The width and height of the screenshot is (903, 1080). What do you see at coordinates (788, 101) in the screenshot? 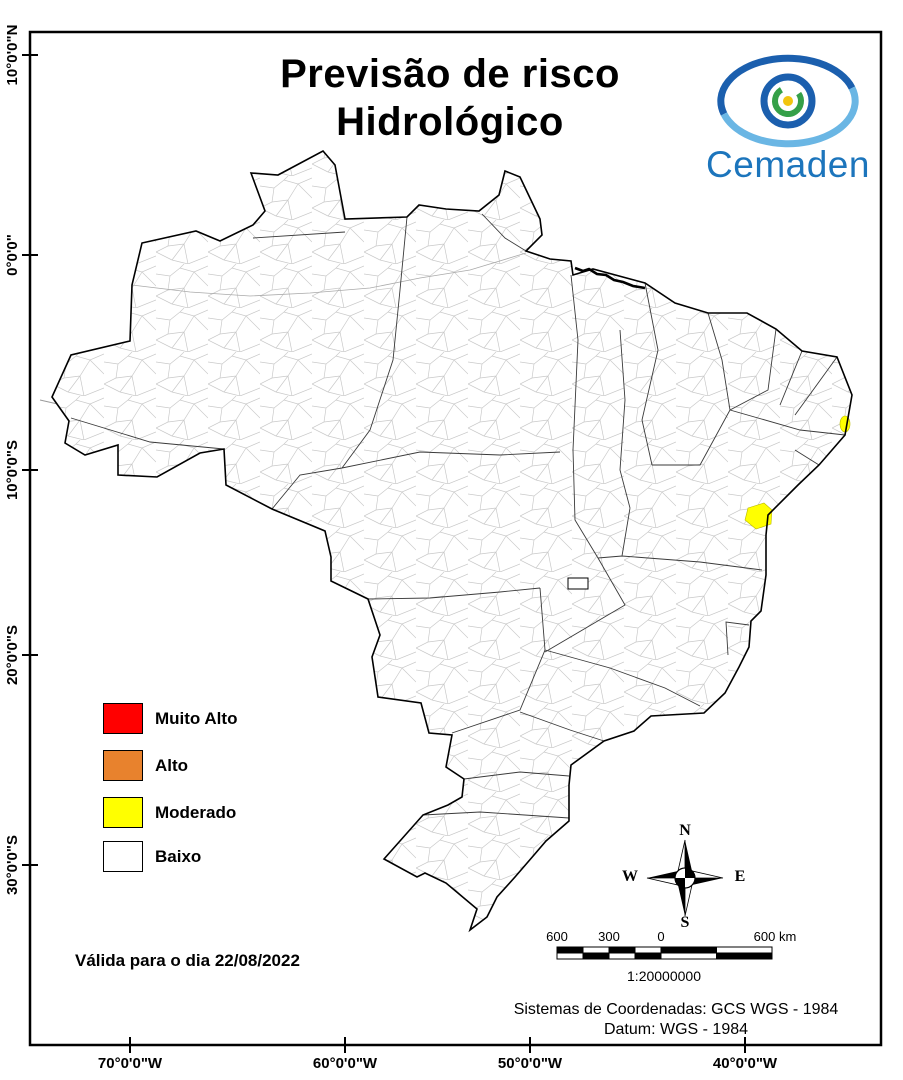
I see `cemaden-logo-icon` at bounding box center [788, 101].